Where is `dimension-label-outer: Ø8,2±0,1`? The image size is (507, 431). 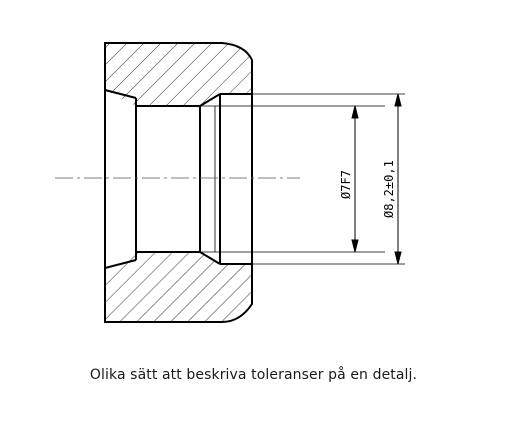 dimension-label-outer: Ø8,2±0,1 is located at coordinates (389, 189).